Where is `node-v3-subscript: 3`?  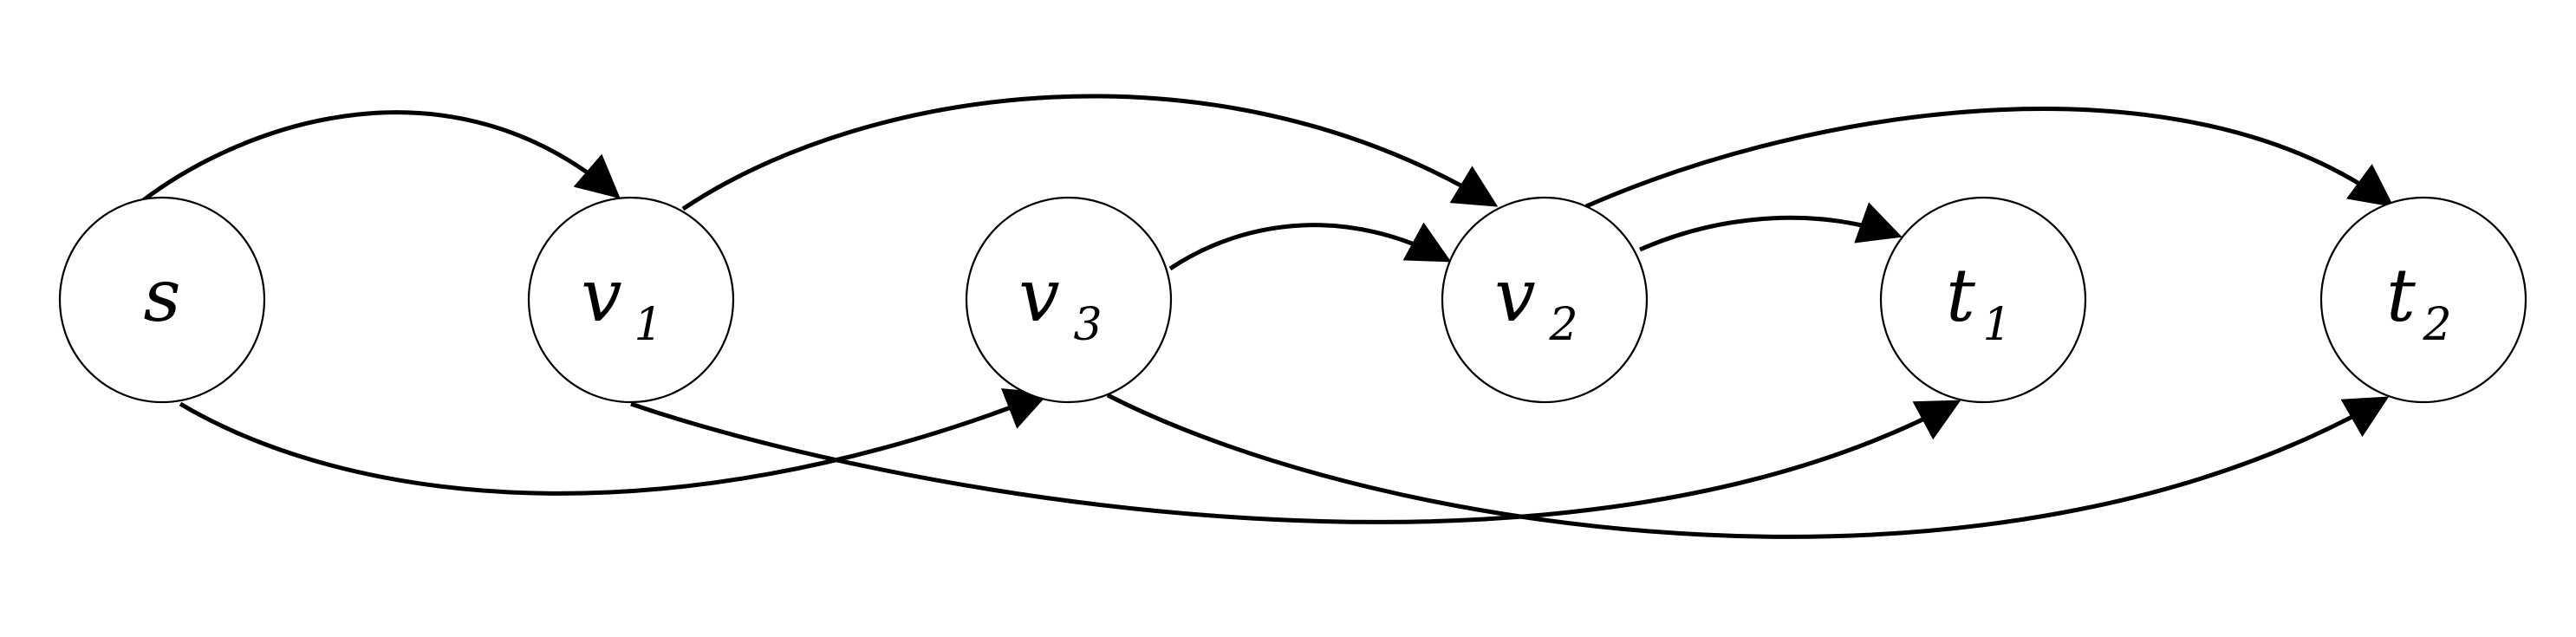 node-v3-subscript: 3 is located at coordinates (1087, 325).